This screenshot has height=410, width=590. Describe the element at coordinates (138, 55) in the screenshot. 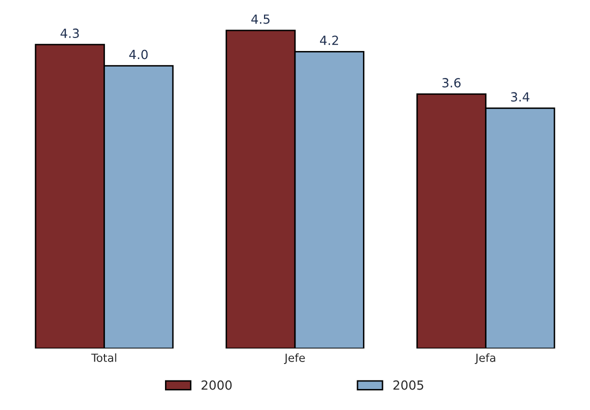

I see `data-label: 4.0` at that location.